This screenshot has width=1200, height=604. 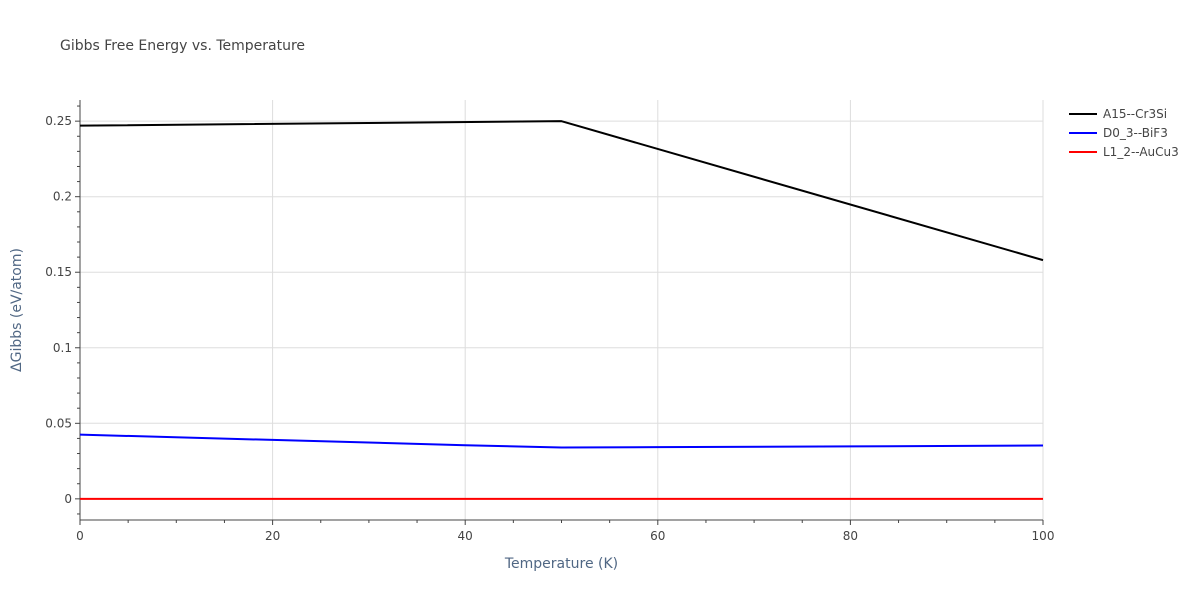 What do you see at coordinates (17, 310) in the screenshot?
I see `y-axis-title: ΔGibbs (eV/atom)` at bounding box center [17, 310].